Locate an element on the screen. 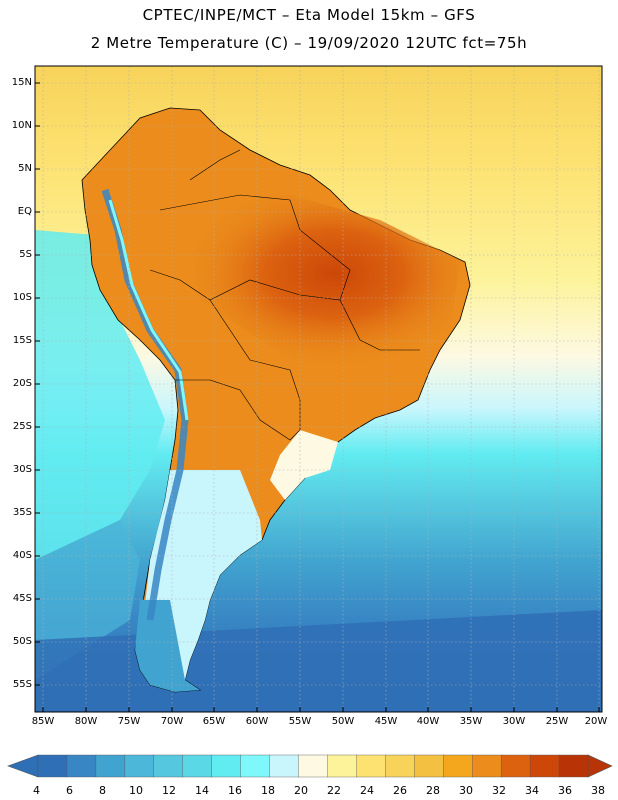 The height and width of the screenshot is (800, 618). lon-label: 55W is located at coordinates (300, 721).